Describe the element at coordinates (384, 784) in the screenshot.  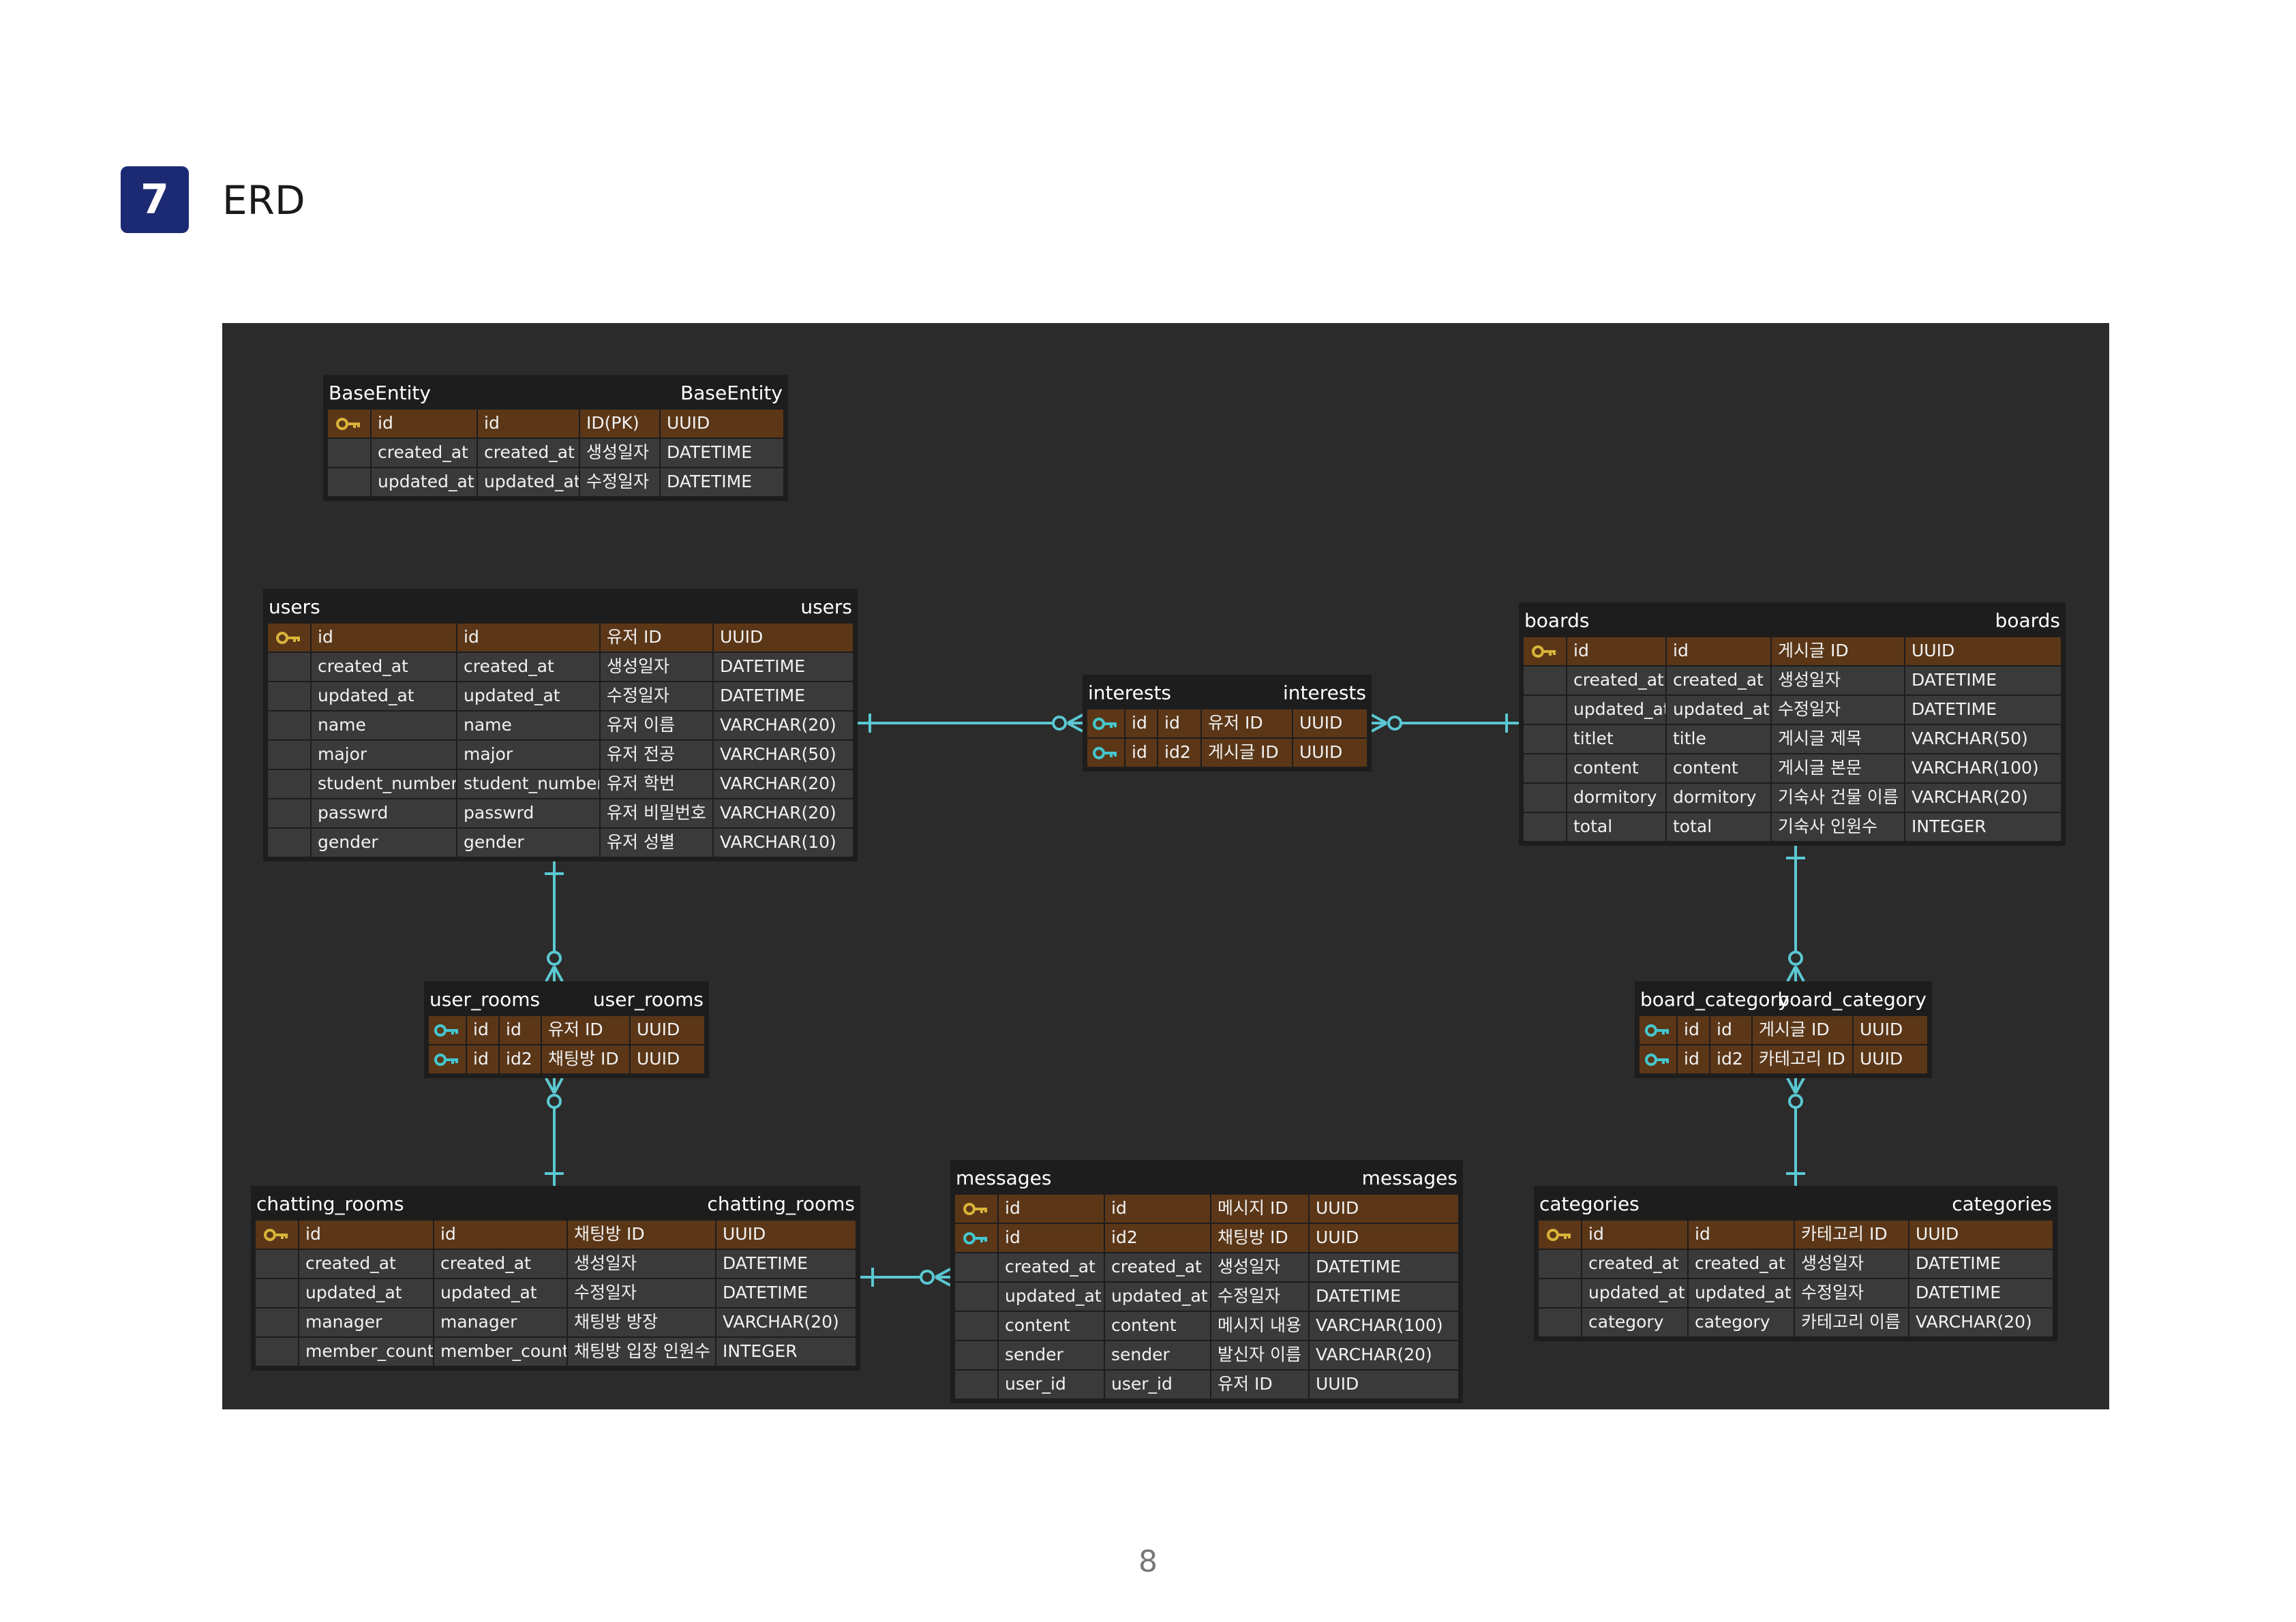
I see `column-logical-name: student_number` at that location.